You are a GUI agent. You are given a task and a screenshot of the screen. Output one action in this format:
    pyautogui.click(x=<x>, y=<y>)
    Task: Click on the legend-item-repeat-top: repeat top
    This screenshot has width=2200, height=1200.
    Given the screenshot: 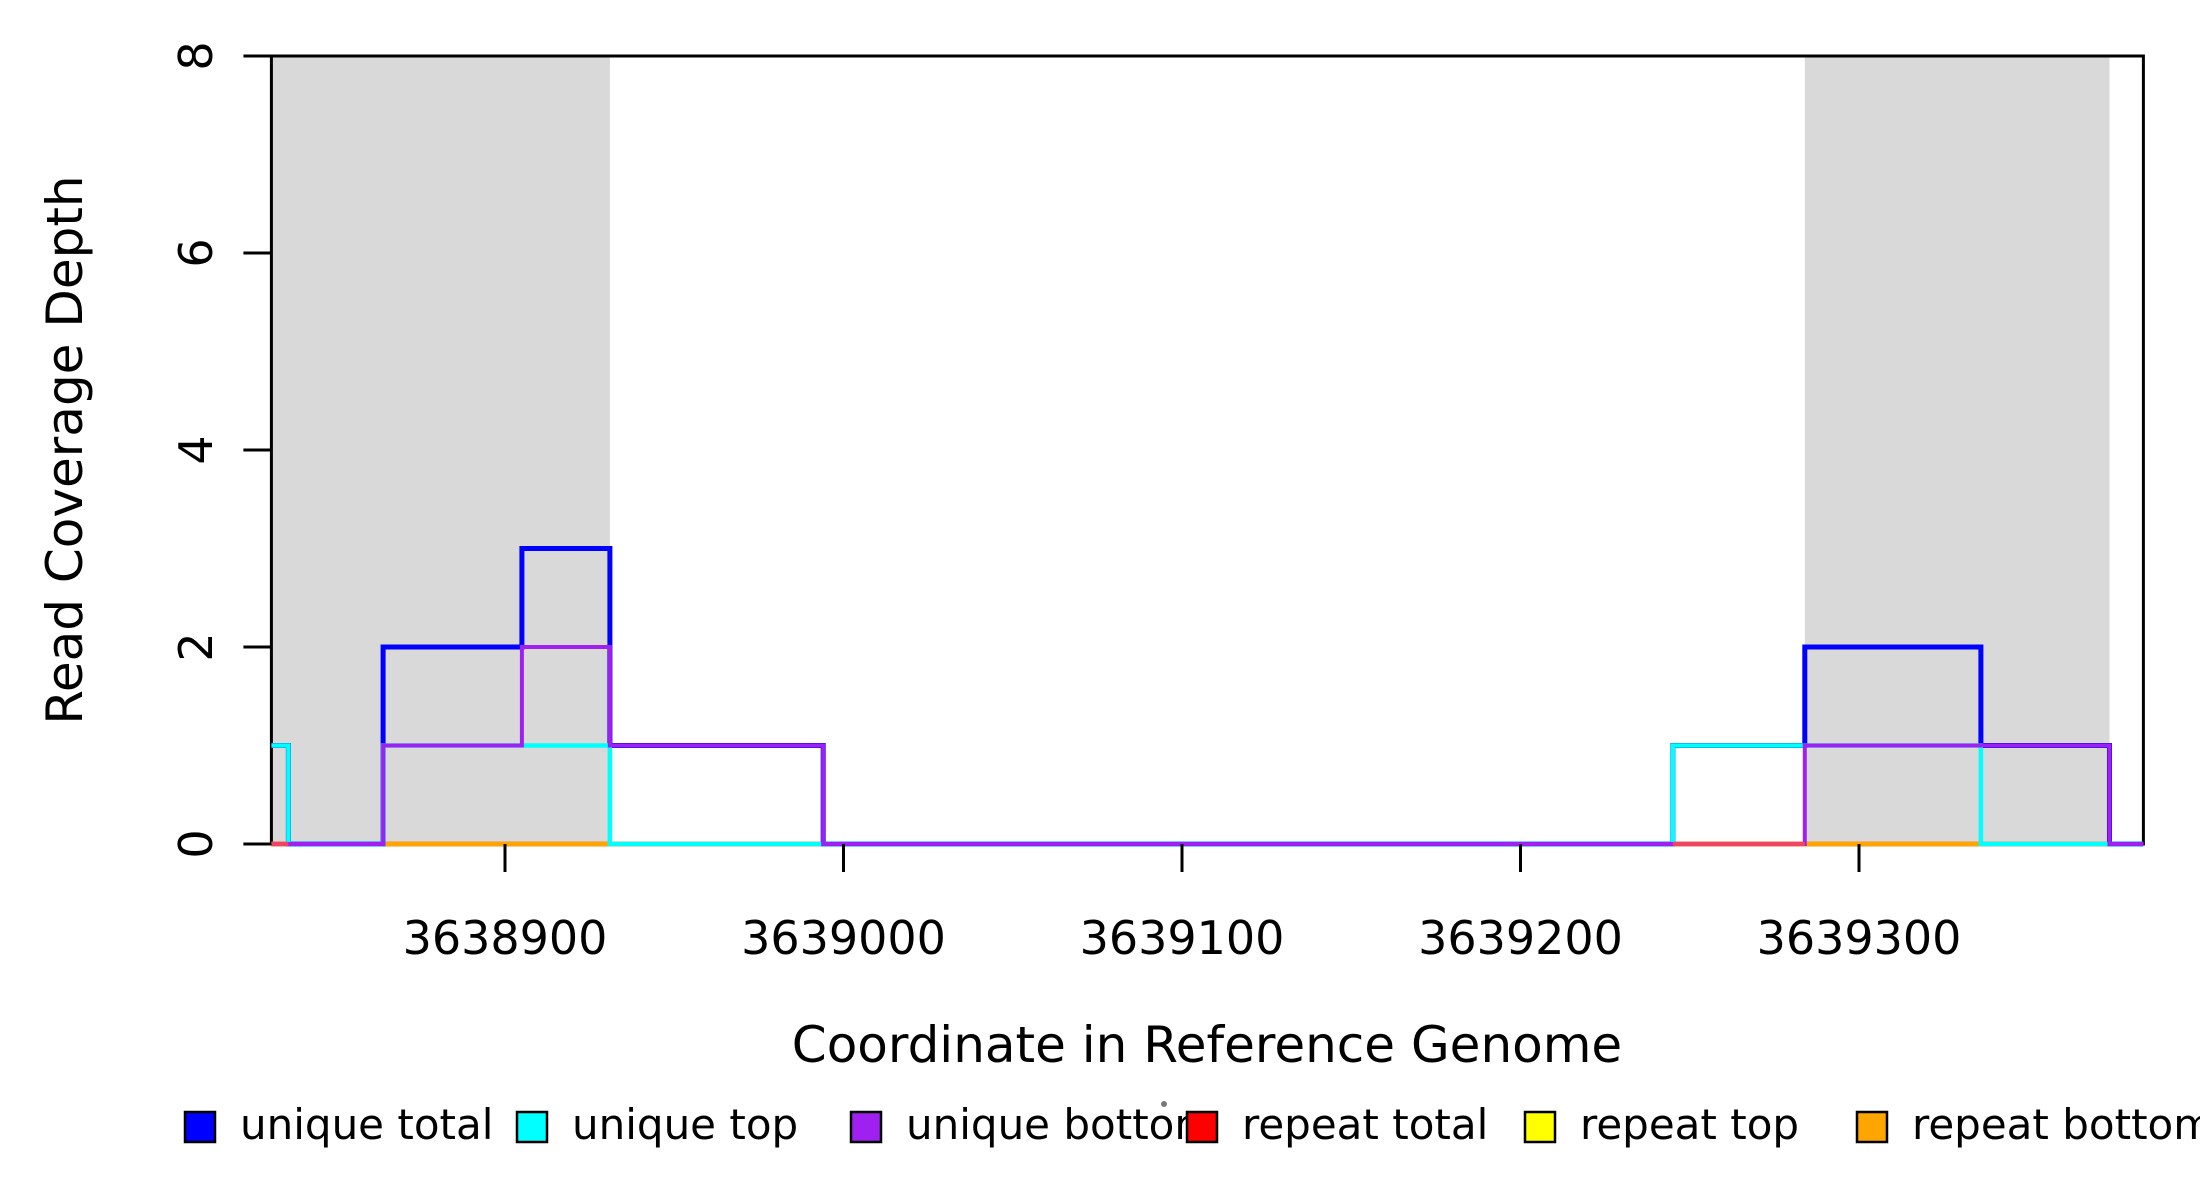 What is the action you would take?
    pyautogui.click(x=1661, y=1124)
    